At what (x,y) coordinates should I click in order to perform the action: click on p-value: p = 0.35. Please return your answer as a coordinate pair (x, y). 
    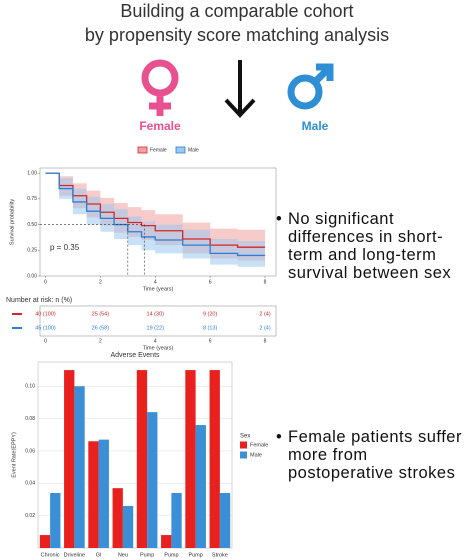
    Looking at the image, I should click on (65, 247).